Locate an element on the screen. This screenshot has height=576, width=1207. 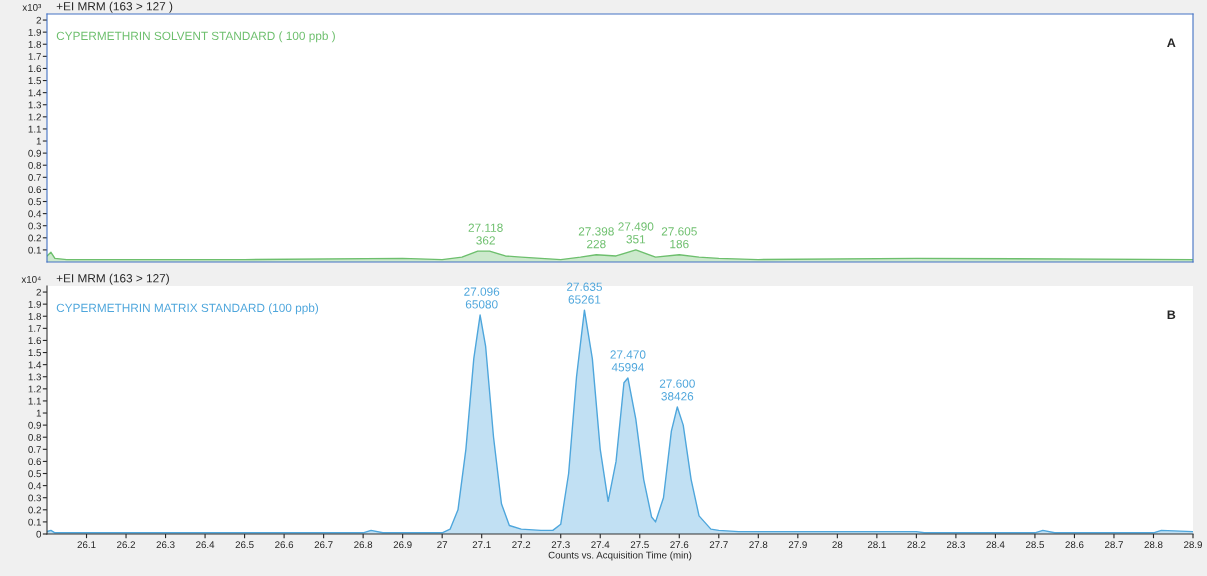
chart-title: +EI MRM (163 > 127 ) is located at coordinates (114, 7).